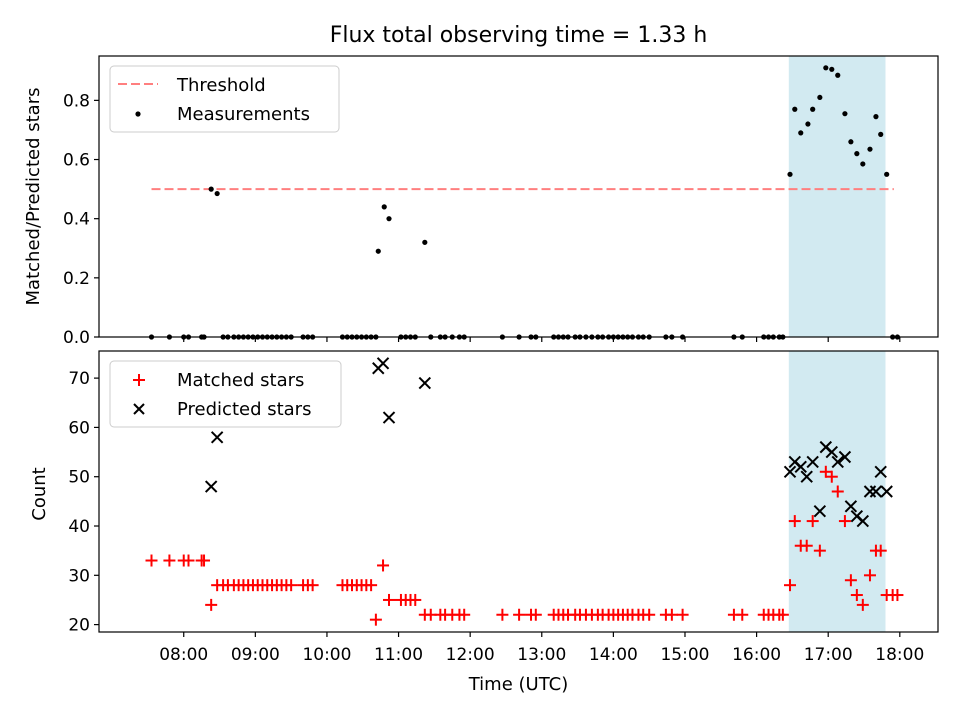  What do you see at coordinates (79, 576) in the screenshot?
I see `count-y-tick-label: 30` at bounding box center [79, 576].